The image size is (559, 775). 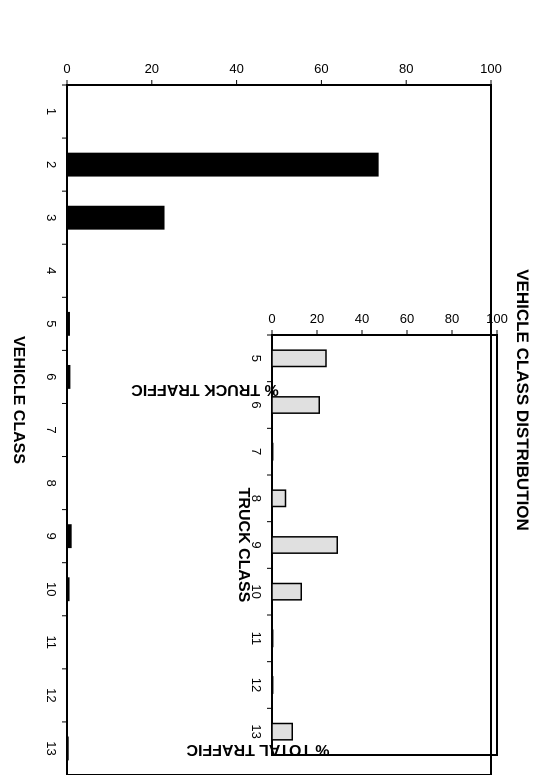 I want to click on inset-x-tick-label: 13, so click(x=256, y=731).